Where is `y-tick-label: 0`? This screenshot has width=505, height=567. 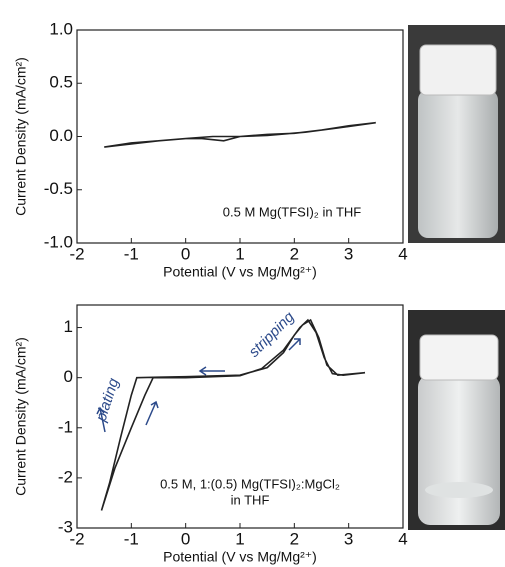
y-tick-label: 0 is located at coordinates (68, 376).